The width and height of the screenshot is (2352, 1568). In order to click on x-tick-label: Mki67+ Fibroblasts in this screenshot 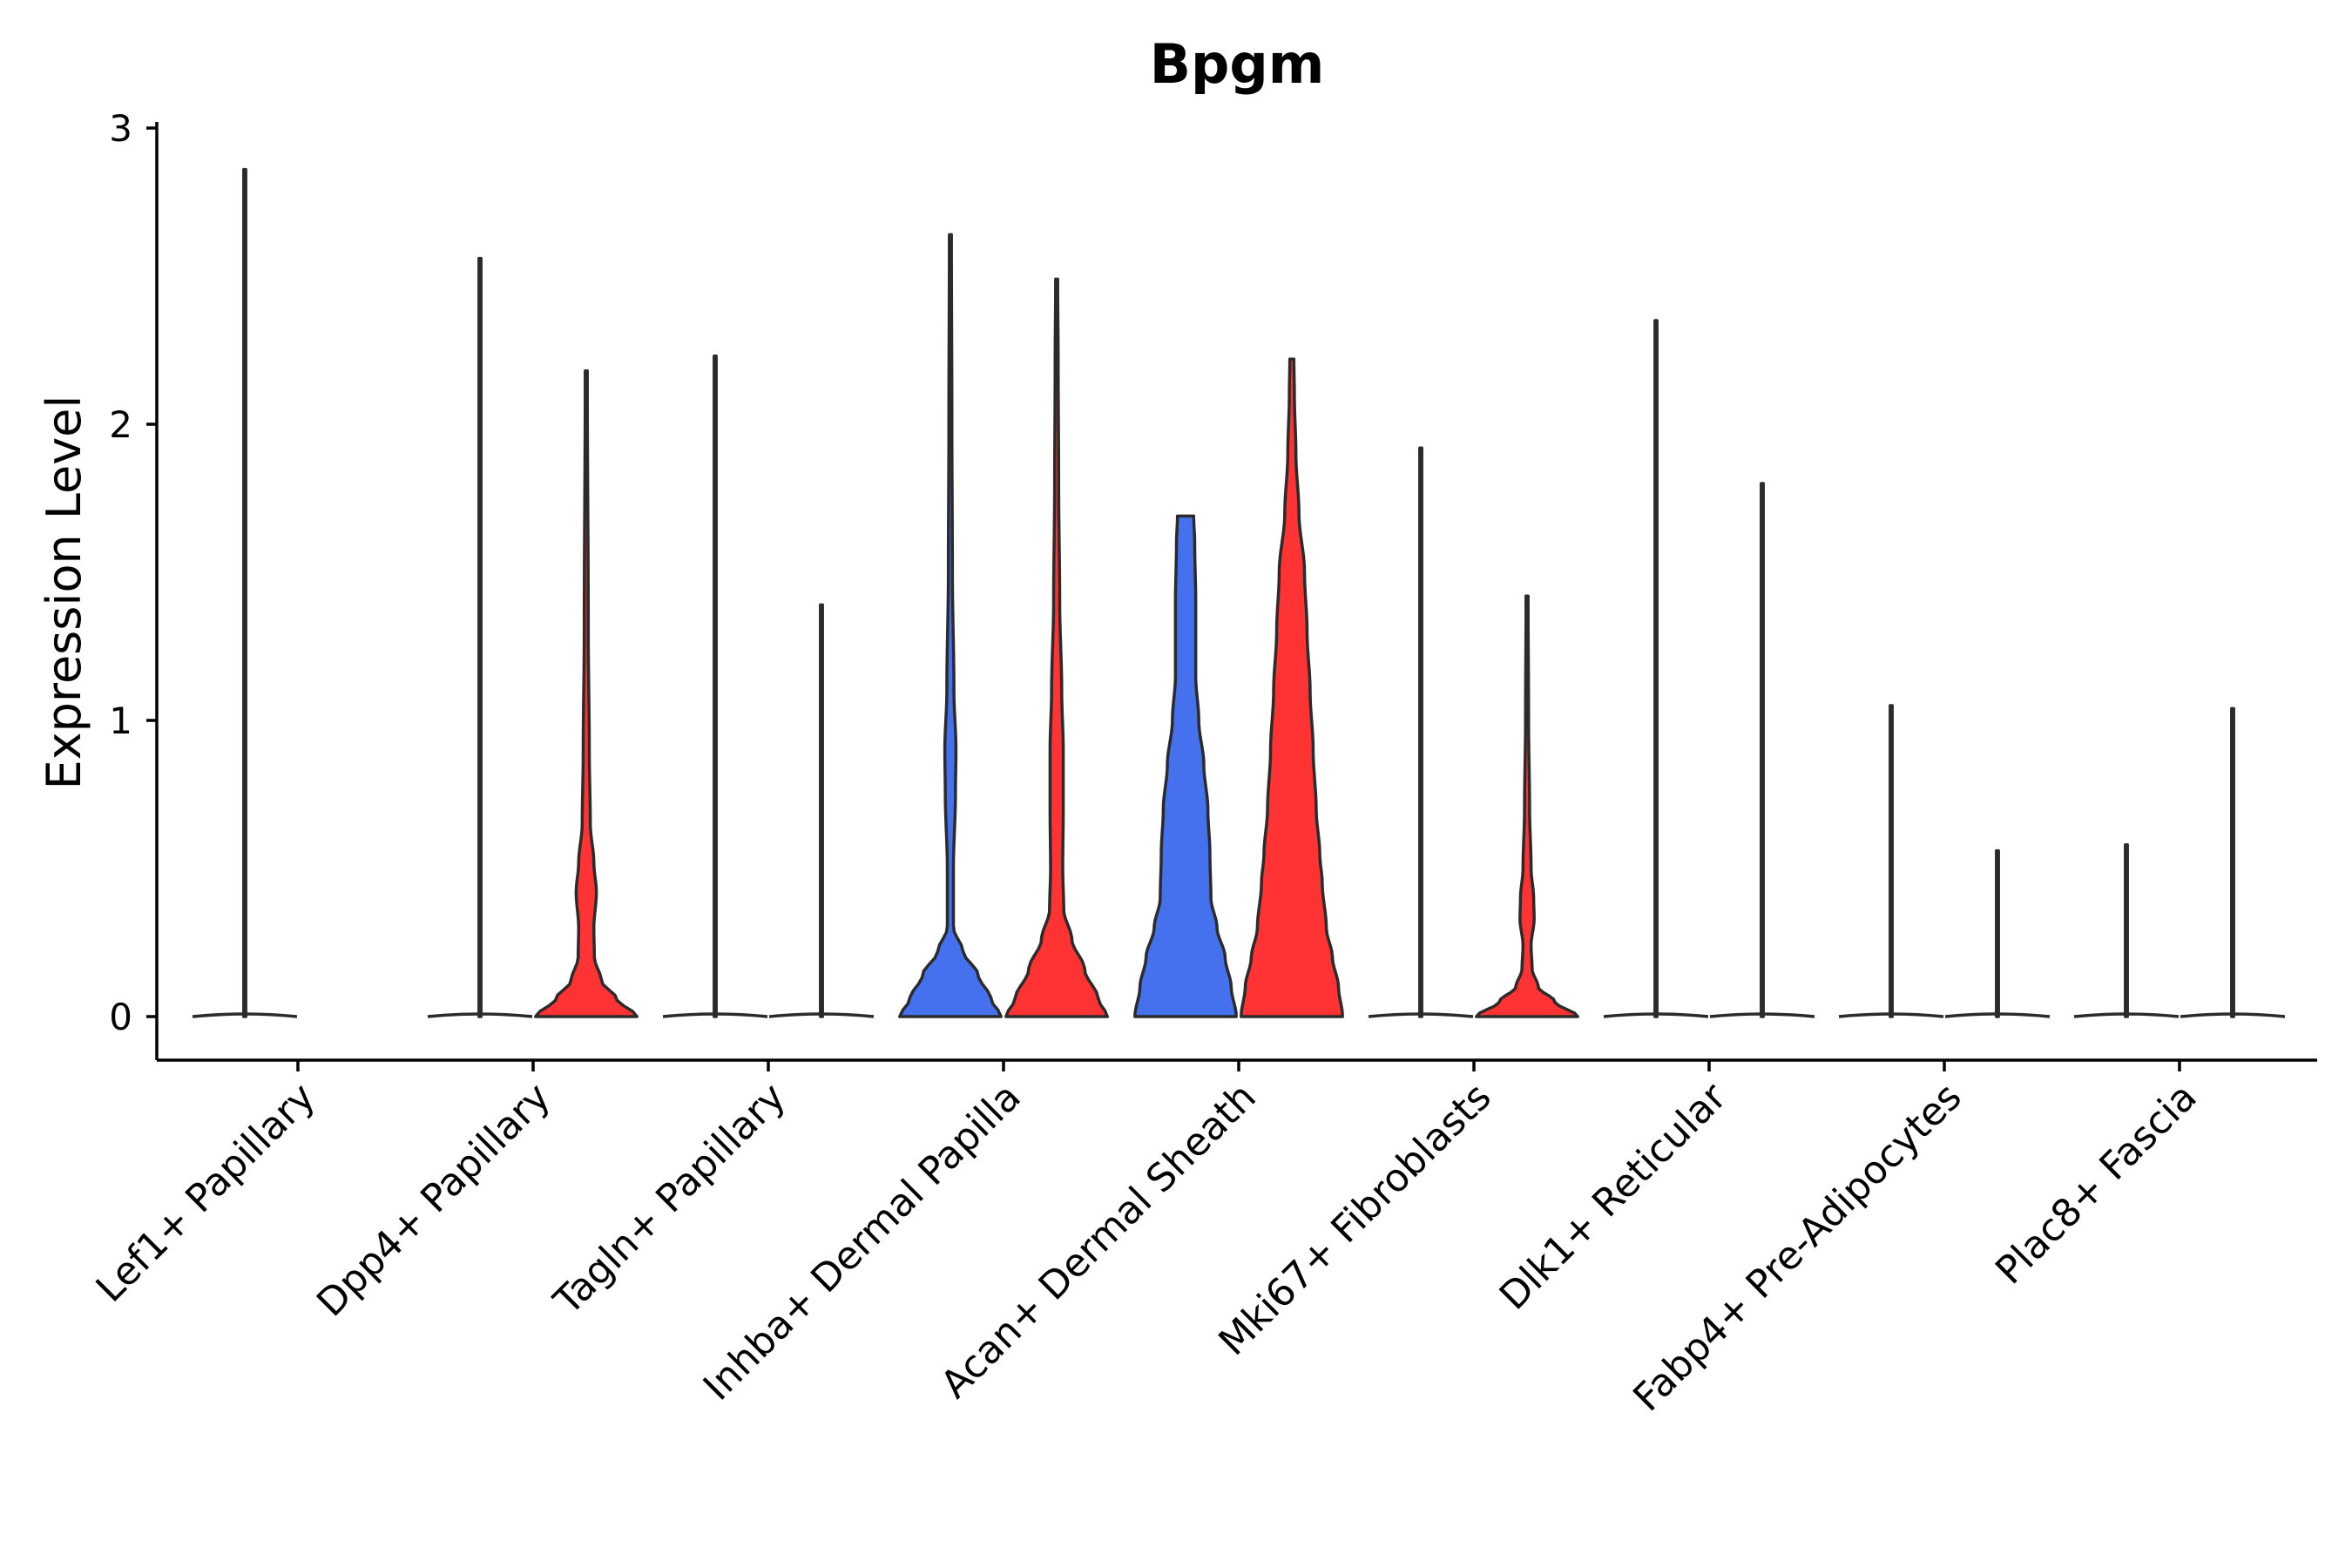, I will do `click(1354, 1219)`.